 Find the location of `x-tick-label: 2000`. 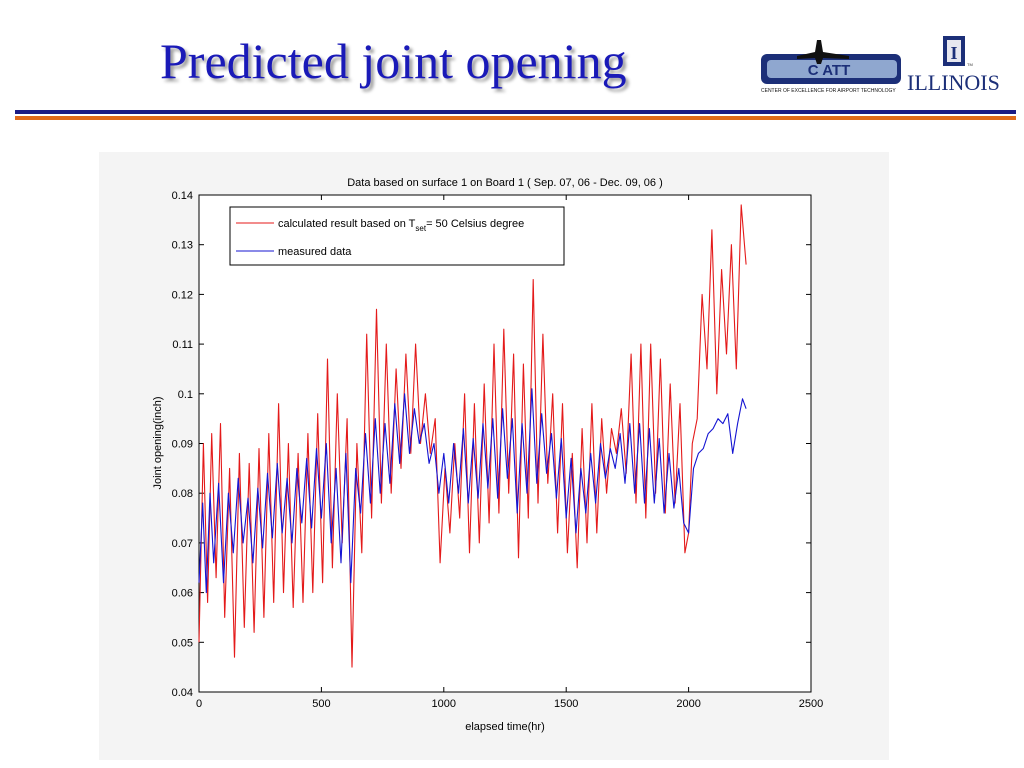

x-tick-label: 2000 is located at coordinates (688, 704).